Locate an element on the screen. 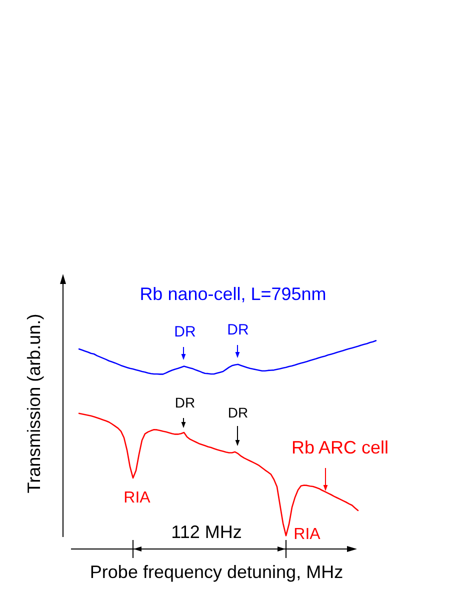 The image size is (463, 599). series-label: Rb ARC cell is located at coordinates (340, 448).